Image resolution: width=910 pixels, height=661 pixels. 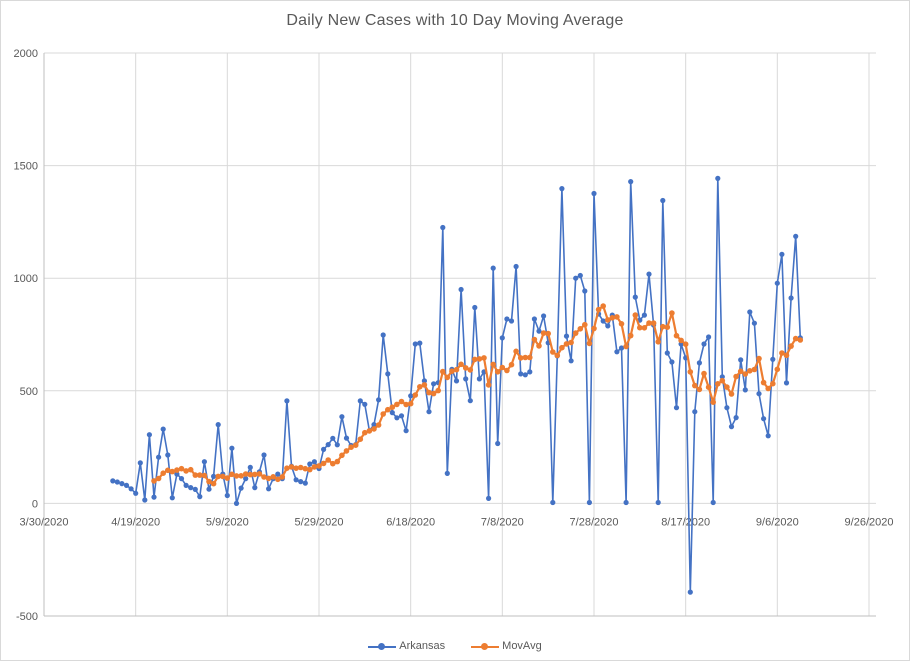 I want to click on legend-label-movavg: MovAvg, so click(x=522, y=646).